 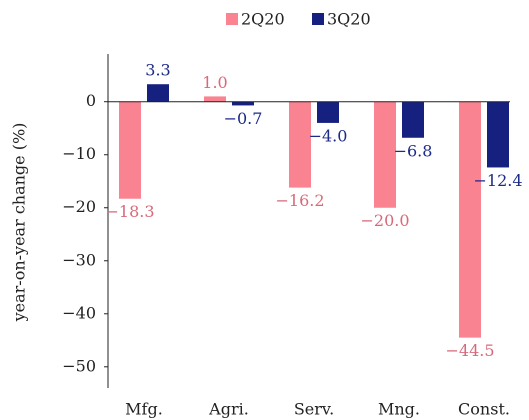 I want to click on y-tick-label: −50, so click(x=79, y=365).